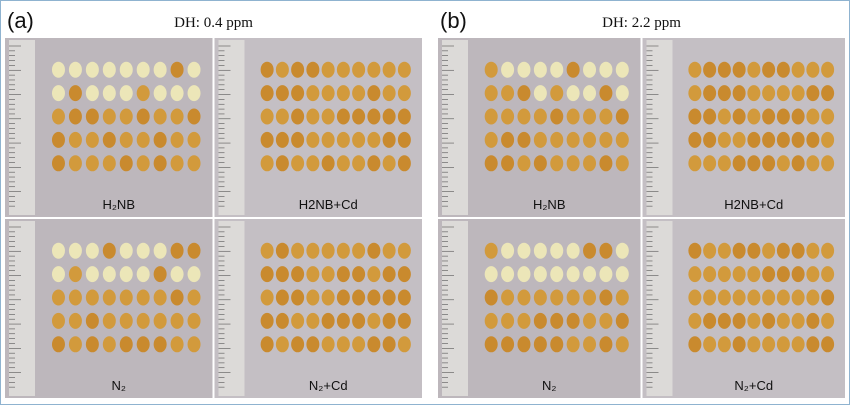  What do you see at coordinates (753, 385) in the screenshot?
I see `image-label: N₂+Cd` at bounding box center [753, 385].